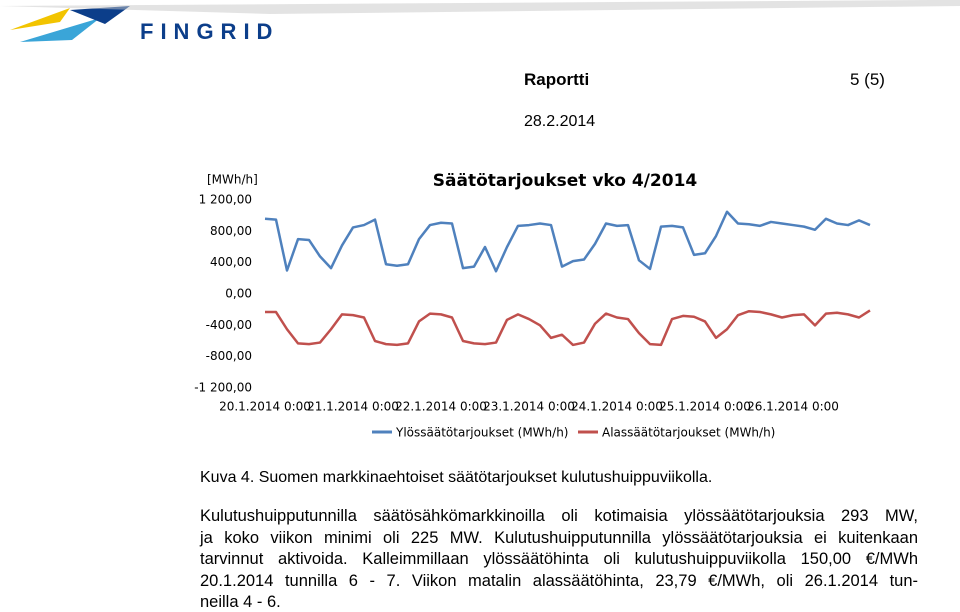 The image size is (960, 612). What do you see at coordinates (560, 121) in the screenshot?
I see `date: 28.2.2014` at bounding box center [560, 121].